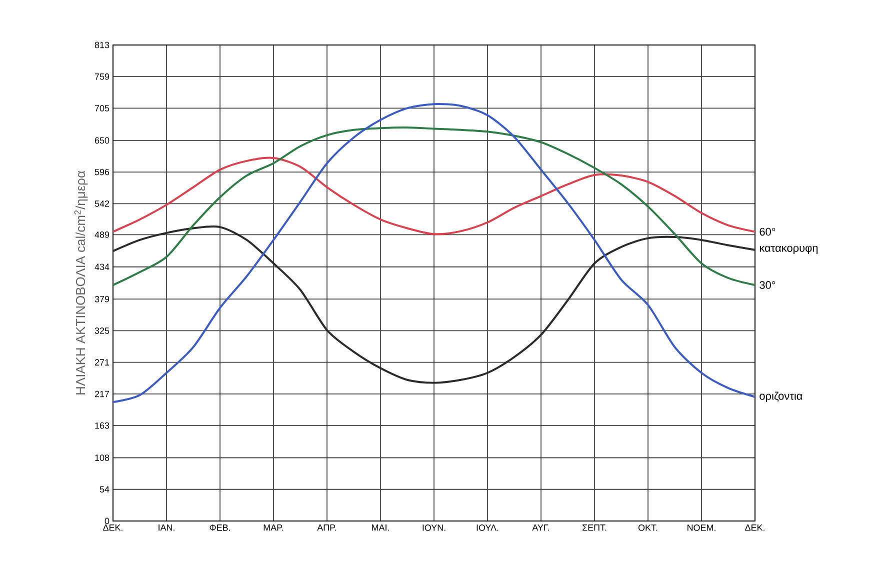 This screenshot has width=869, height=566. Describe the element at coordinates (434, 196) in the screenshot. I see `line-series` at that location.